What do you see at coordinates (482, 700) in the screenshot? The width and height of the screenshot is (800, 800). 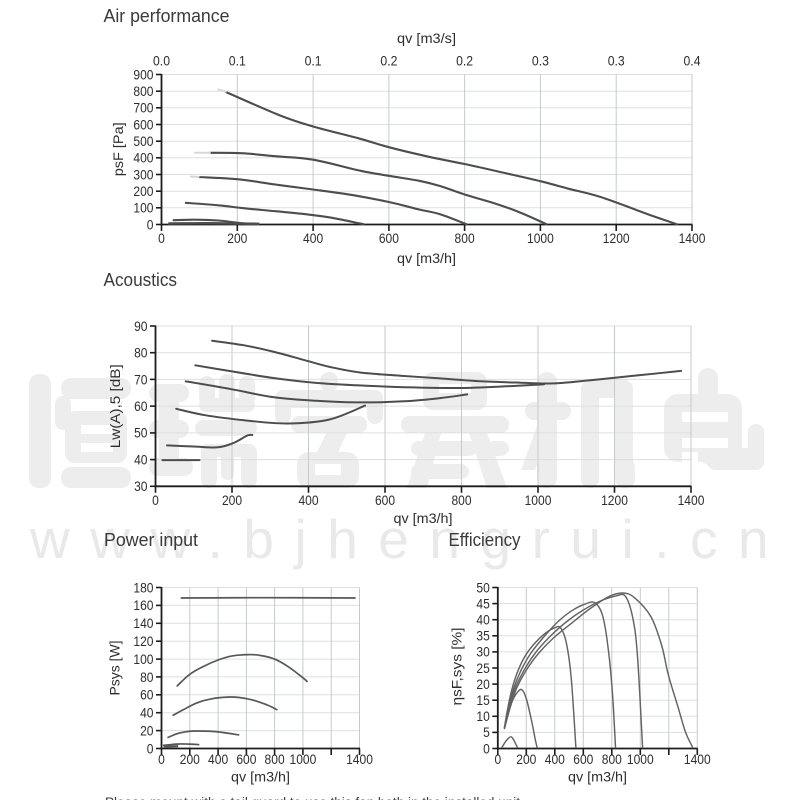 I see `svg-text: 15` at bounding box center [482, 700].